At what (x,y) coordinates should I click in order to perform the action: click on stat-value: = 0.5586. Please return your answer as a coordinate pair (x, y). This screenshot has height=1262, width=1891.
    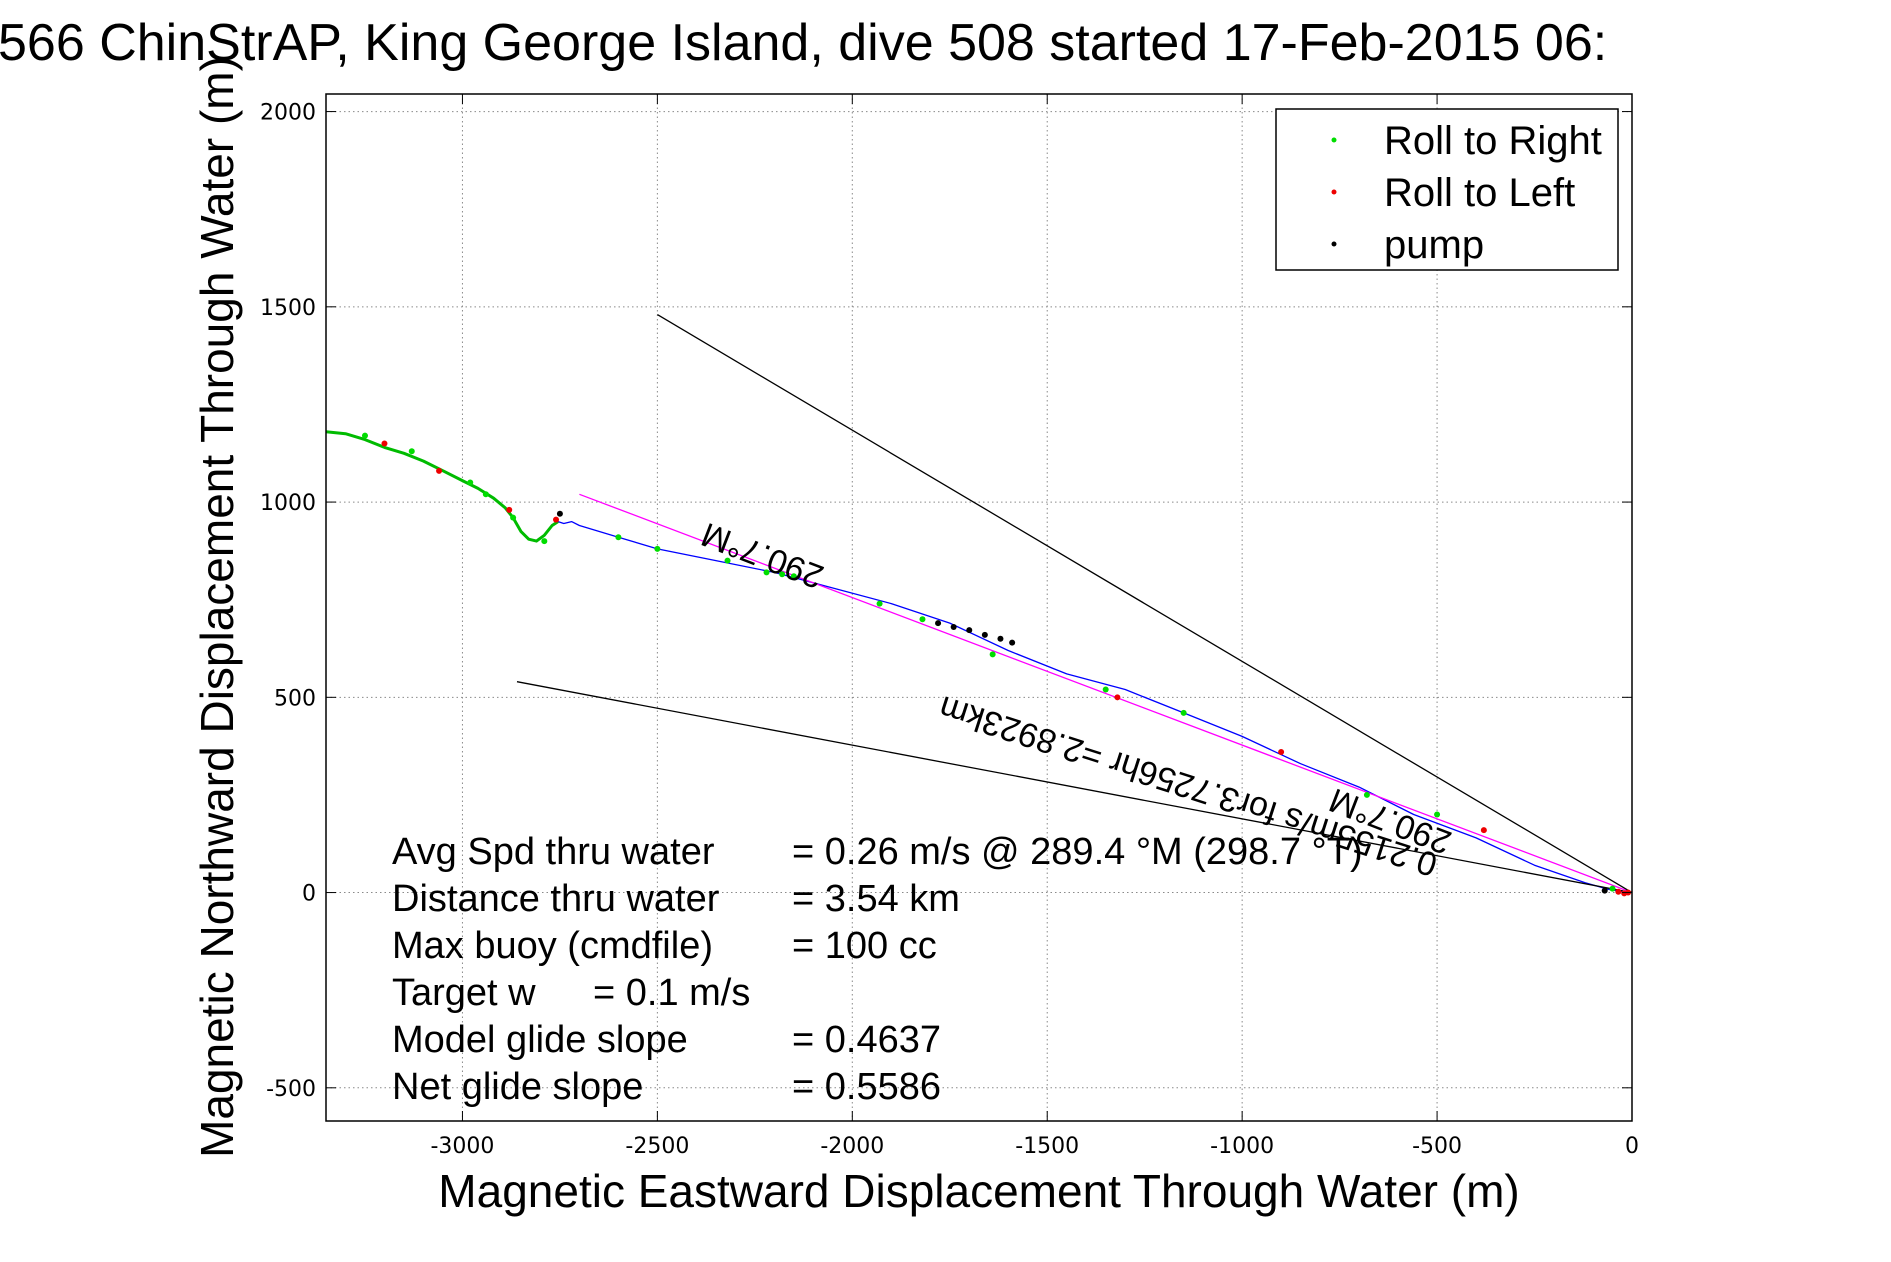
    Looking at the image, I should click on (866, 1087).